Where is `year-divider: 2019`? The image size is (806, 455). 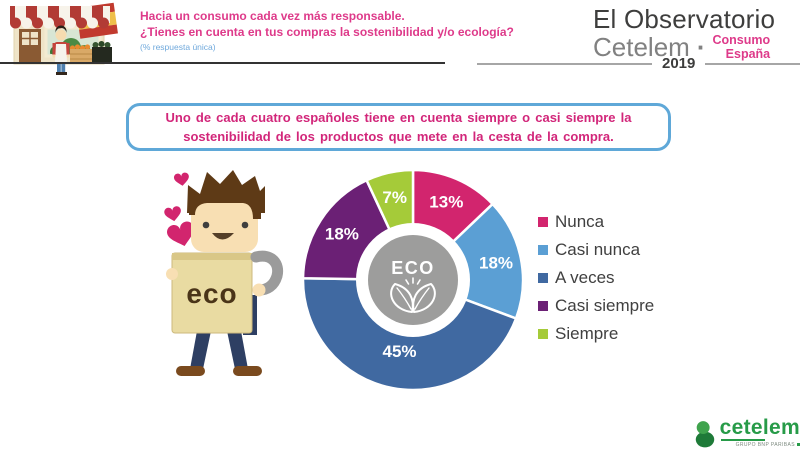 year-divider: 2019 is located at coordinates (638, 63).